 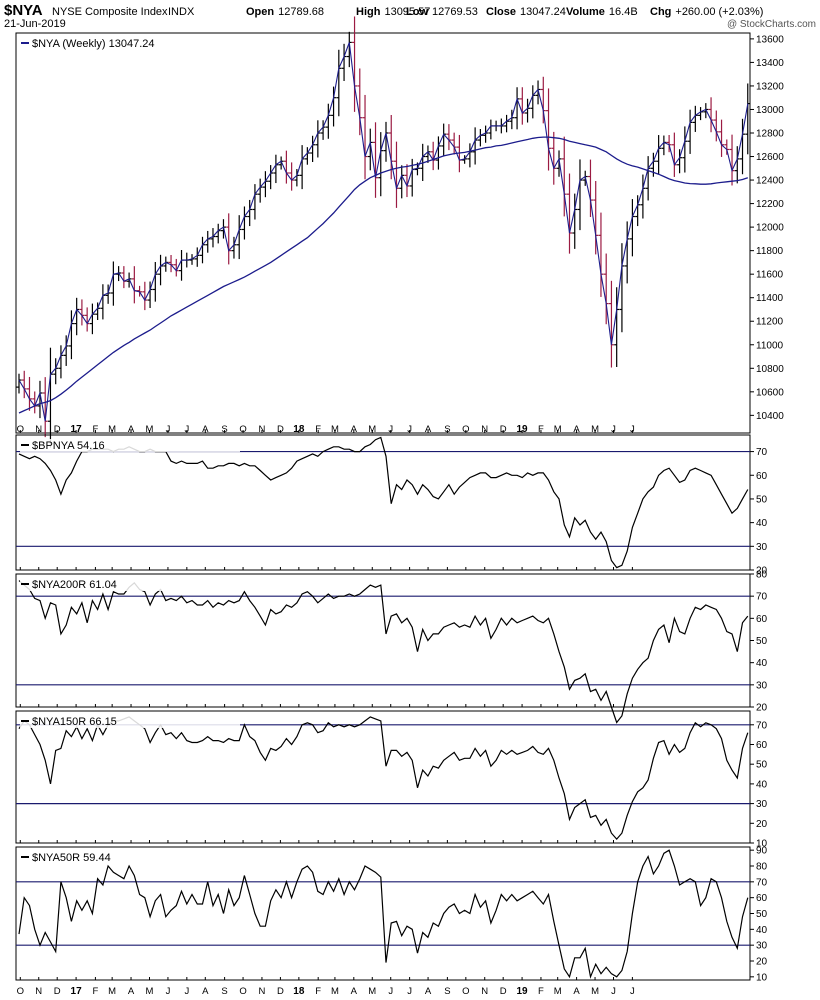 I want to click on y-tick-label: 12800, so click(x=770, y=134).